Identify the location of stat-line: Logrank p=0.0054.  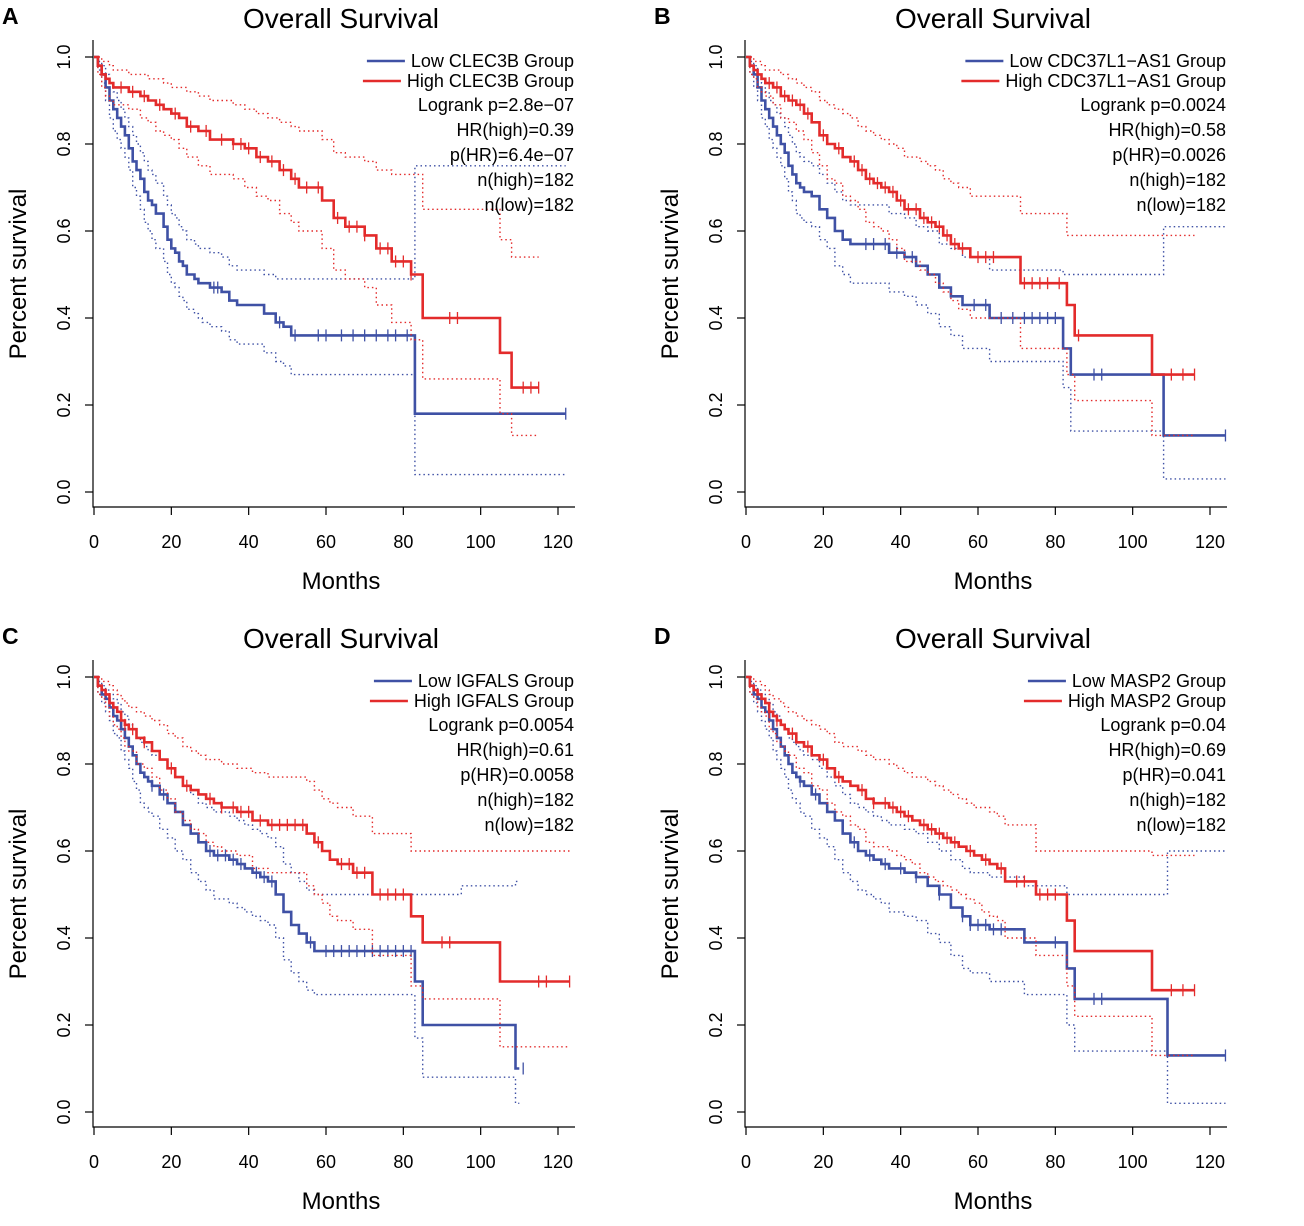
(501, 725).